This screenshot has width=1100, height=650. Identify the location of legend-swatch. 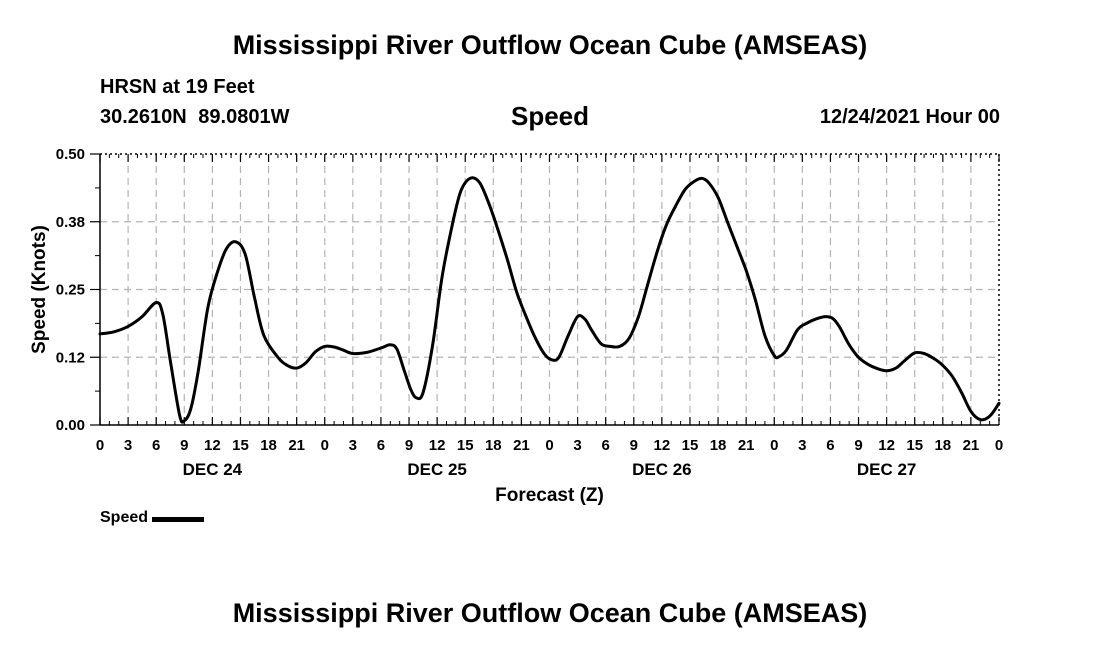
(178, 519).